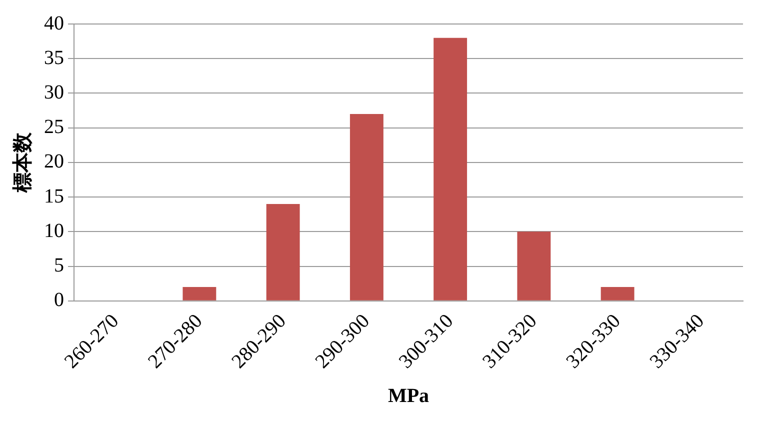 The width and height of the screenshot is (761, 421). I want to click on y-tick-label: 25, so click(54, 127).